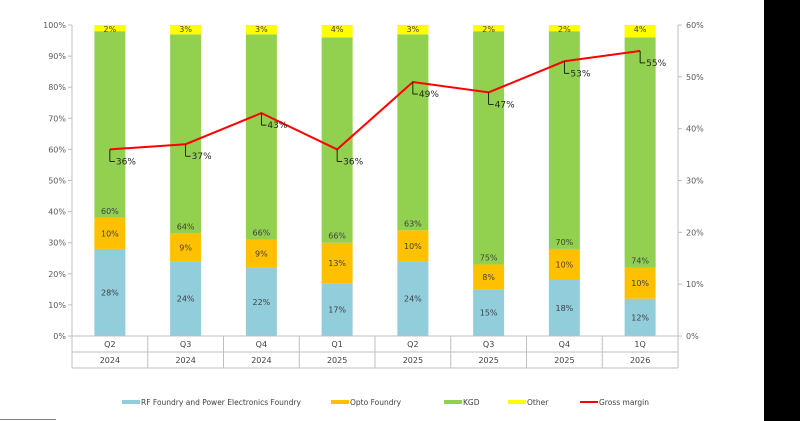  Describe the element at coordinates (656, 64) in the screenshot. I see `gross-margin-label: 55%` at that location.